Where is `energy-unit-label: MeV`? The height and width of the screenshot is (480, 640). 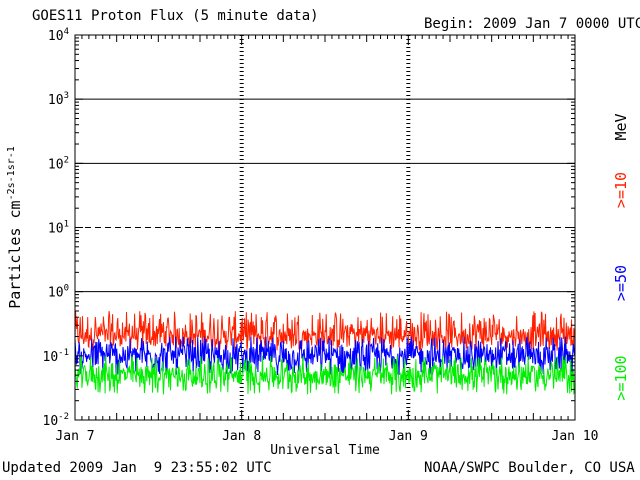
energy-unit-label: MeV is located at coordinates (621, 126).